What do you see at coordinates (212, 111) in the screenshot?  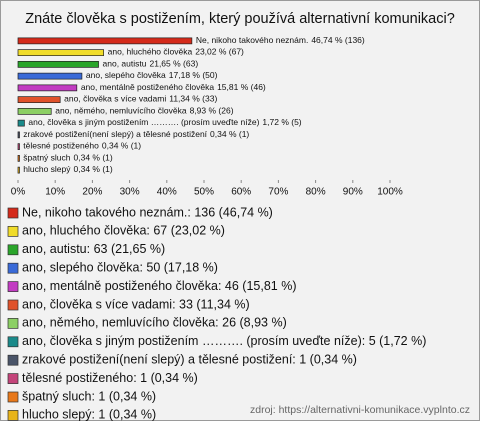 I see `data-label-value: 8,93 % (26)` at bounding box center [212, 111].